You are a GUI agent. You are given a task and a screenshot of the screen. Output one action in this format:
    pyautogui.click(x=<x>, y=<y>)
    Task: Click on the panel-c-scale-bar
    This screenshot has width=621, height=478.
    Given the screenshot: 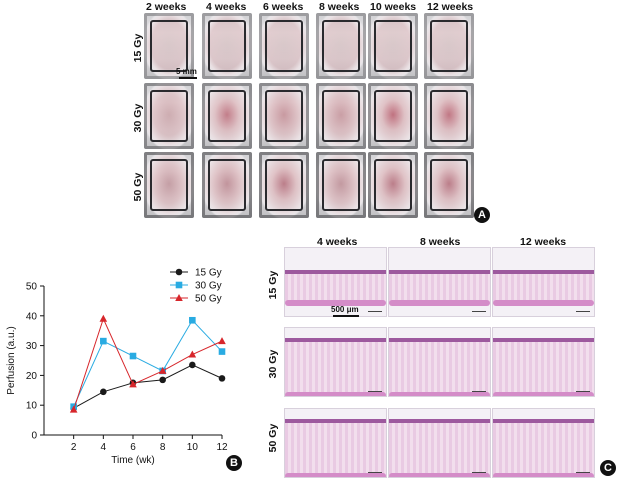 What is the action you would take?
    pyautogui.click(x=346, y=316)
    